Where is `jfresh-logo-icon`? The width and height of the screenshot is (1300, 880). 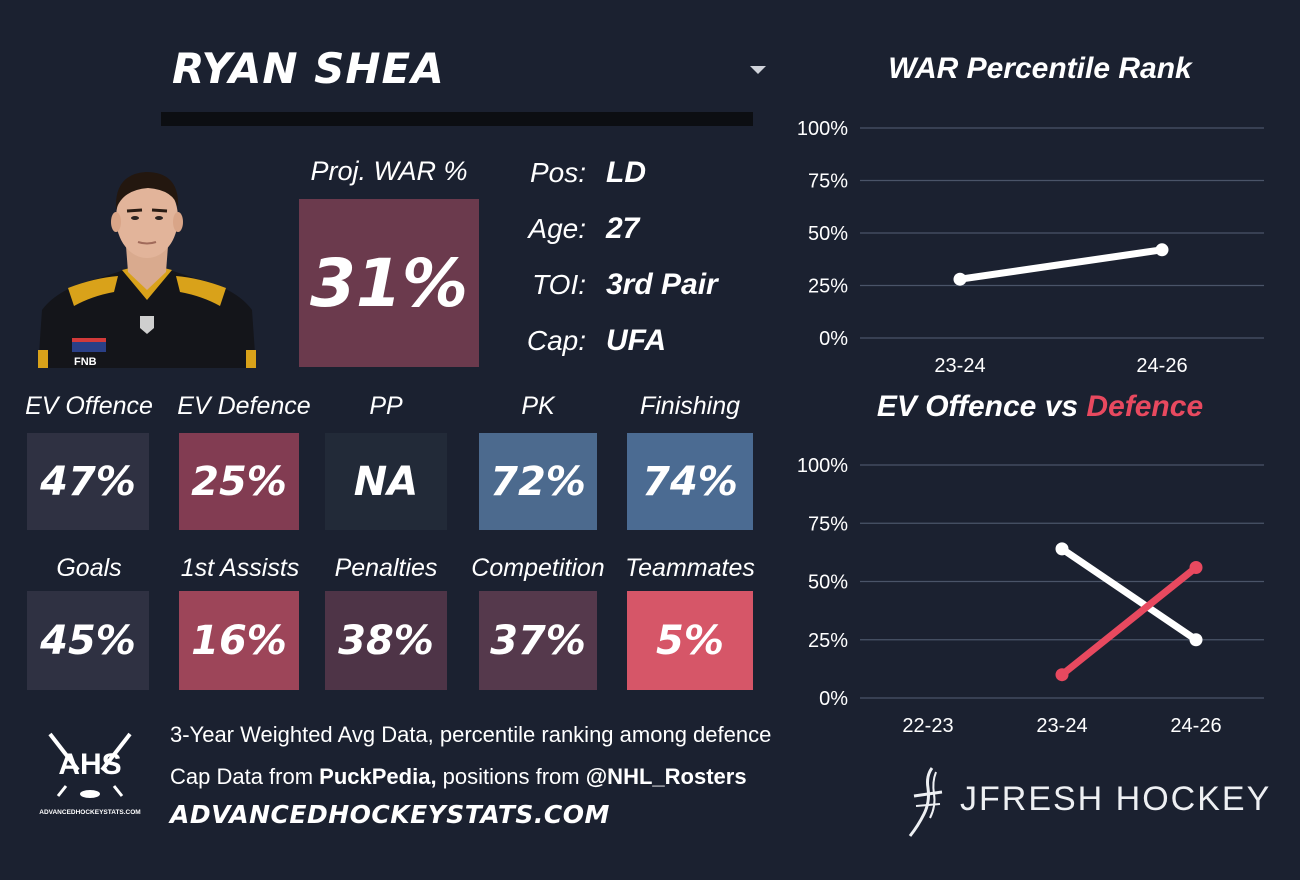
jfresh-logo-icon is located at coordinates (925, 802).